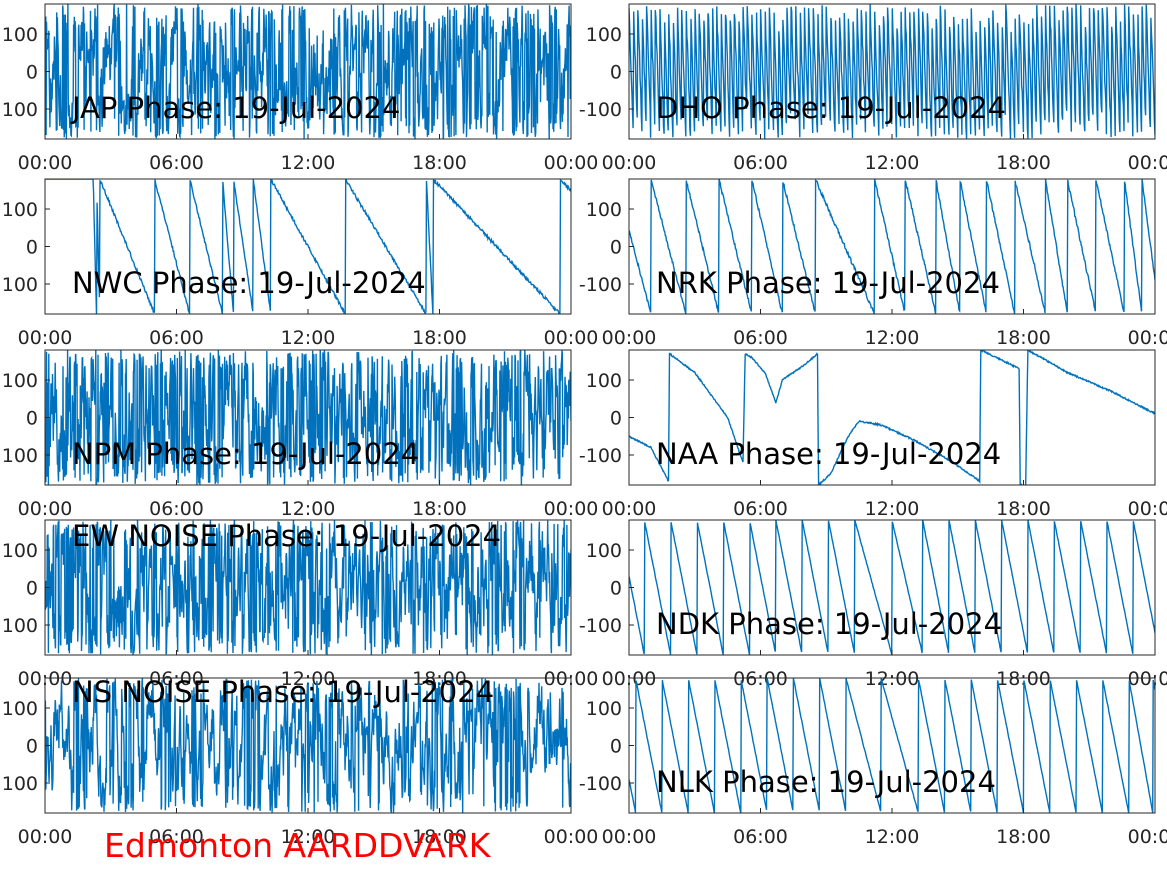 The image size is (1167, 875). I want to click on panel-title-jap: JAP Phase: 19-Jul-2024, so click(235, 108).